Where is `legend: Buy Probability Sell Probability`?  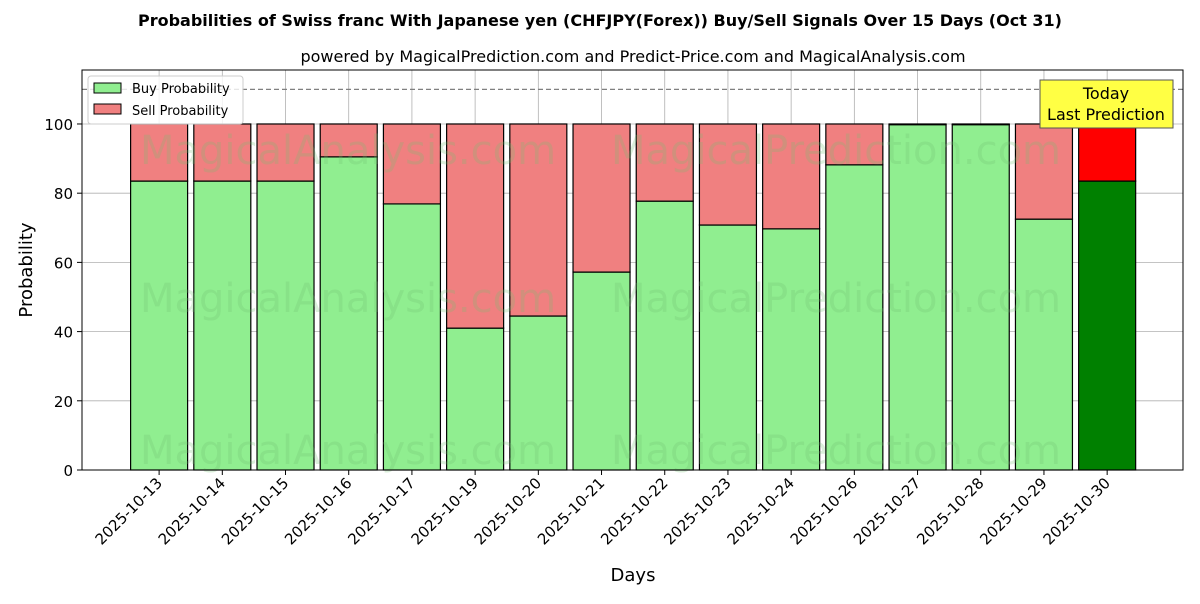 legend: Buy Probability Sell Probability is located at coordinates (165, 100).